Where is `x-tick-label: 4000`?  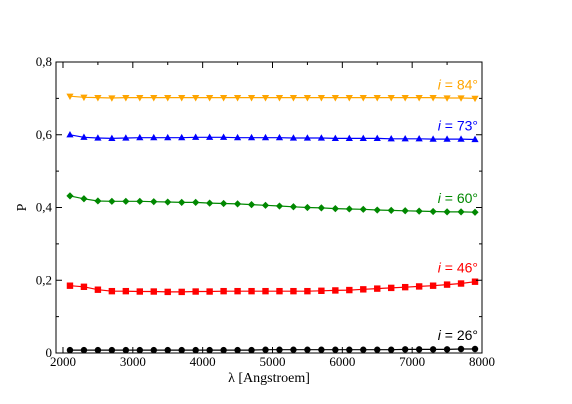 x-tick-label: 4000 is located at coordinates (203, 361).